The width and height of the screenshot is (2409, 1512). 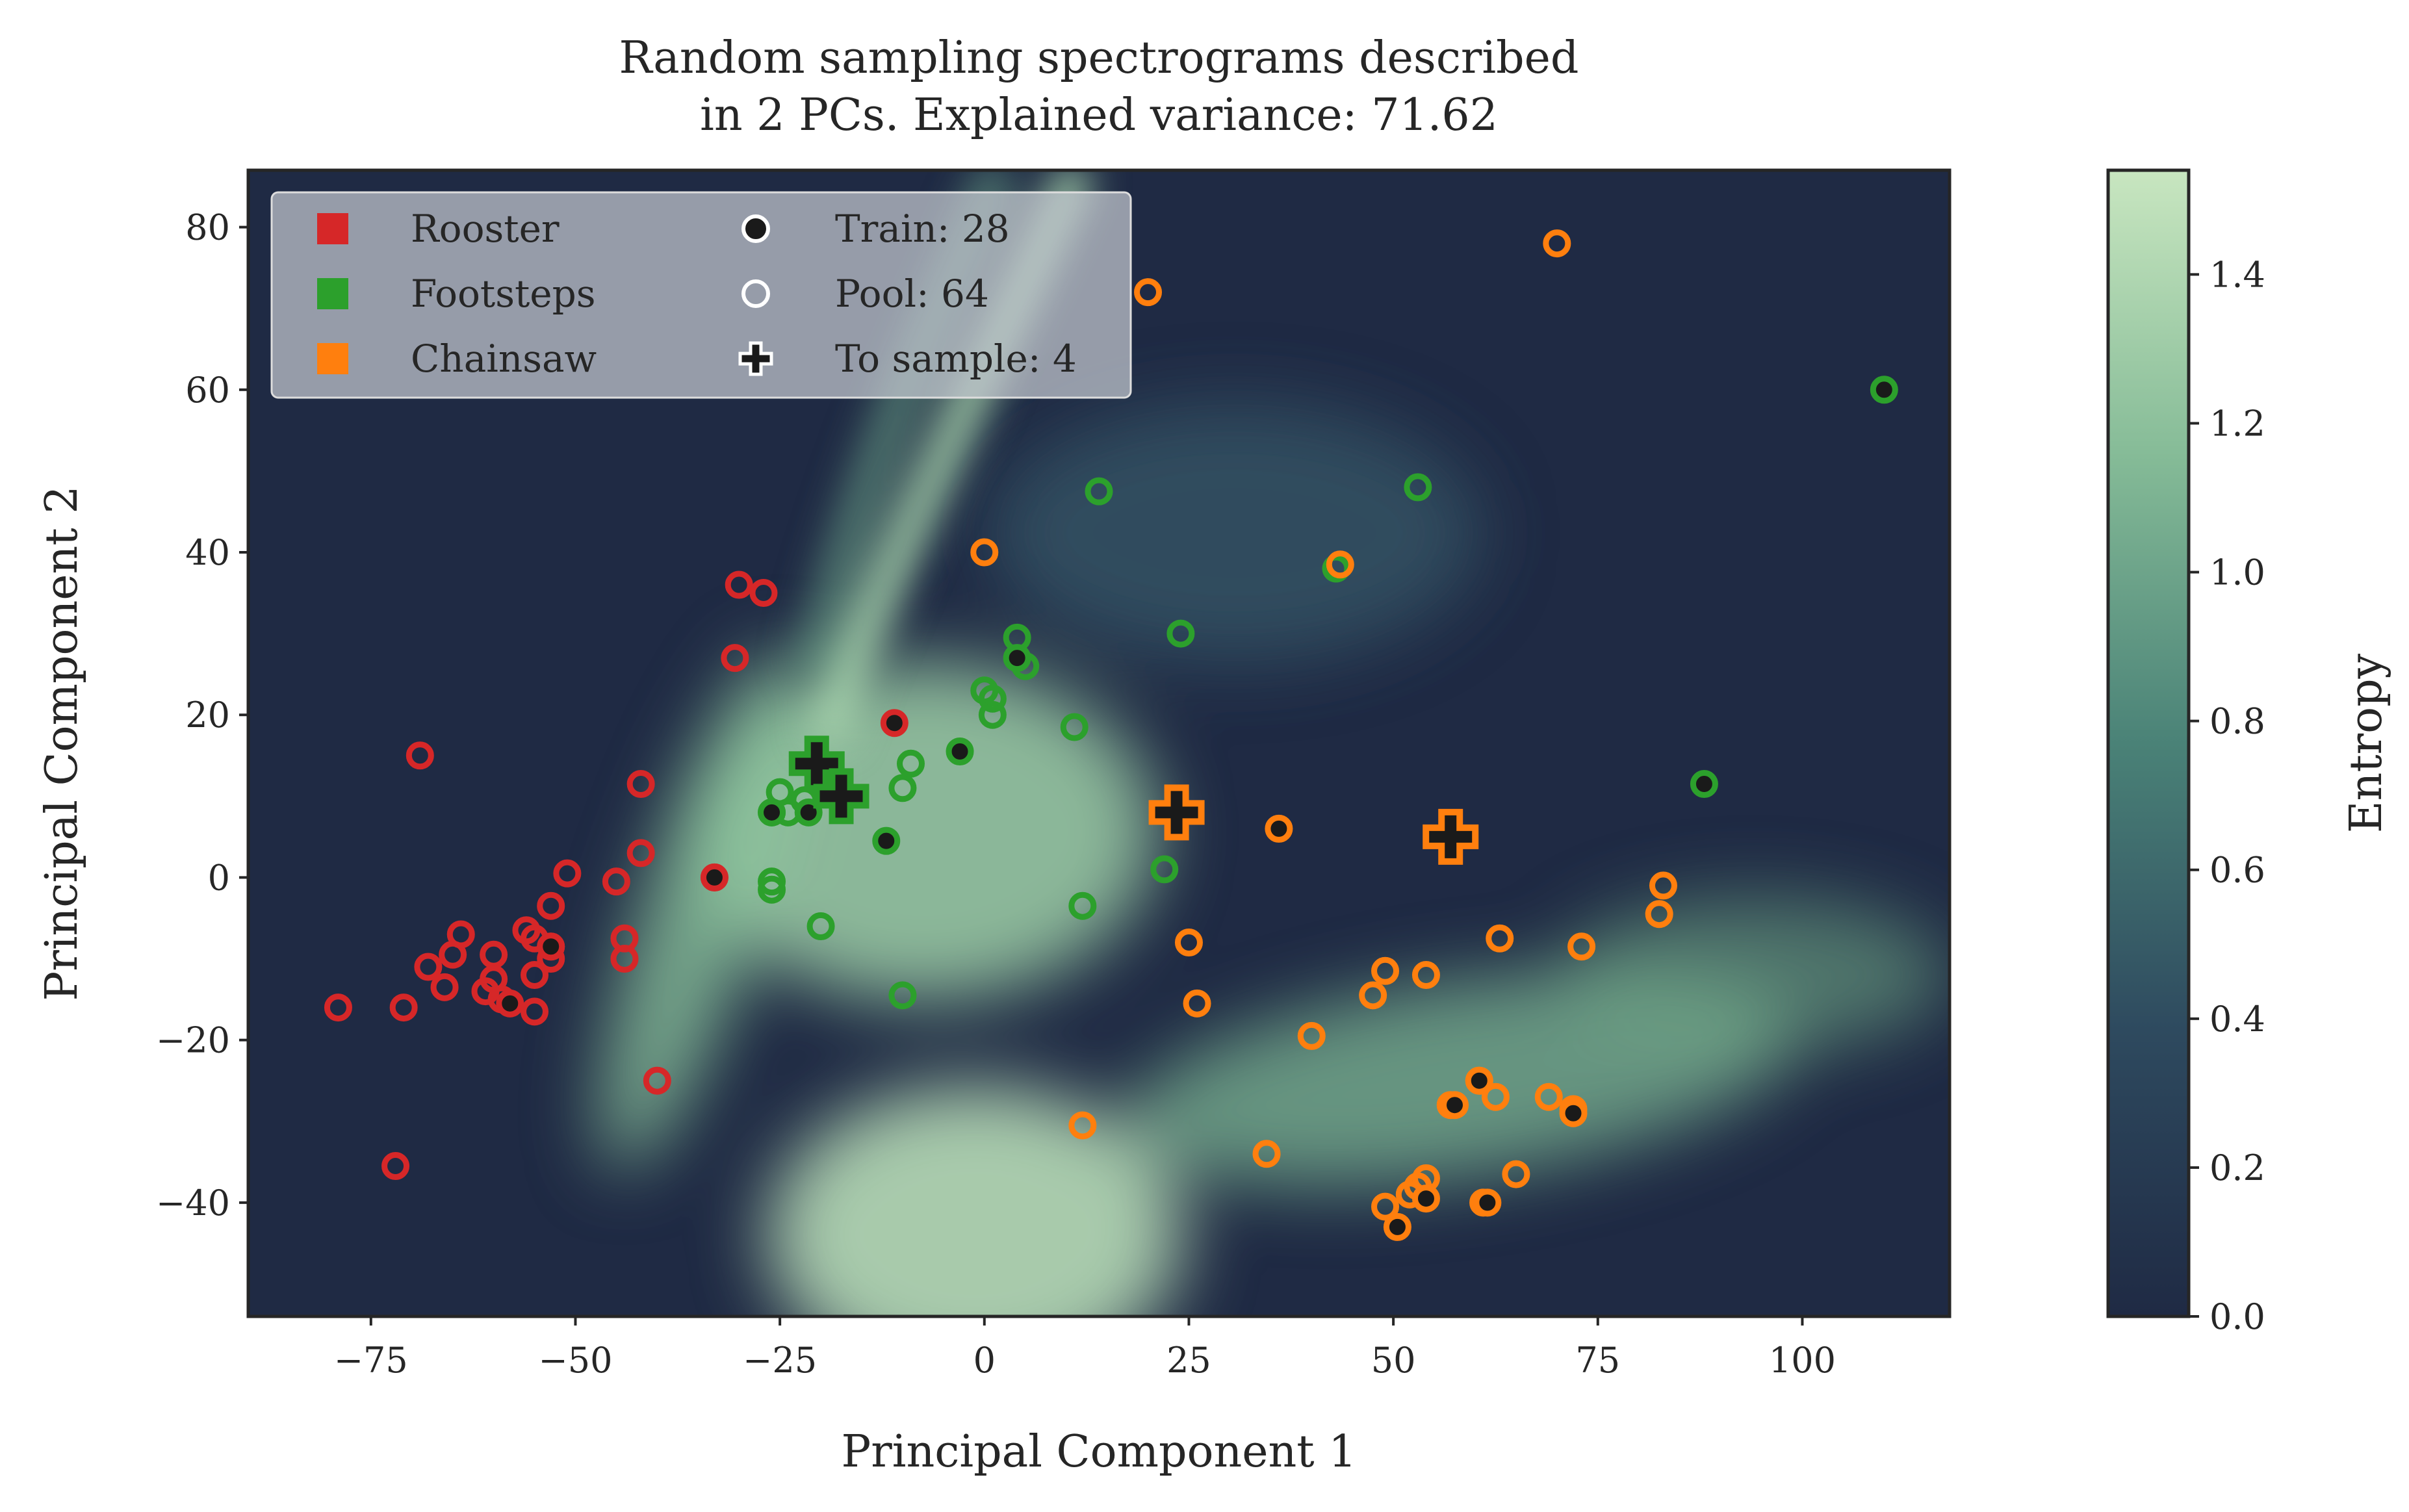 What do you see at coordinates (756, 358) in the screenshot?
I see `legend-sample-marker` at bounding box center [756, 358].